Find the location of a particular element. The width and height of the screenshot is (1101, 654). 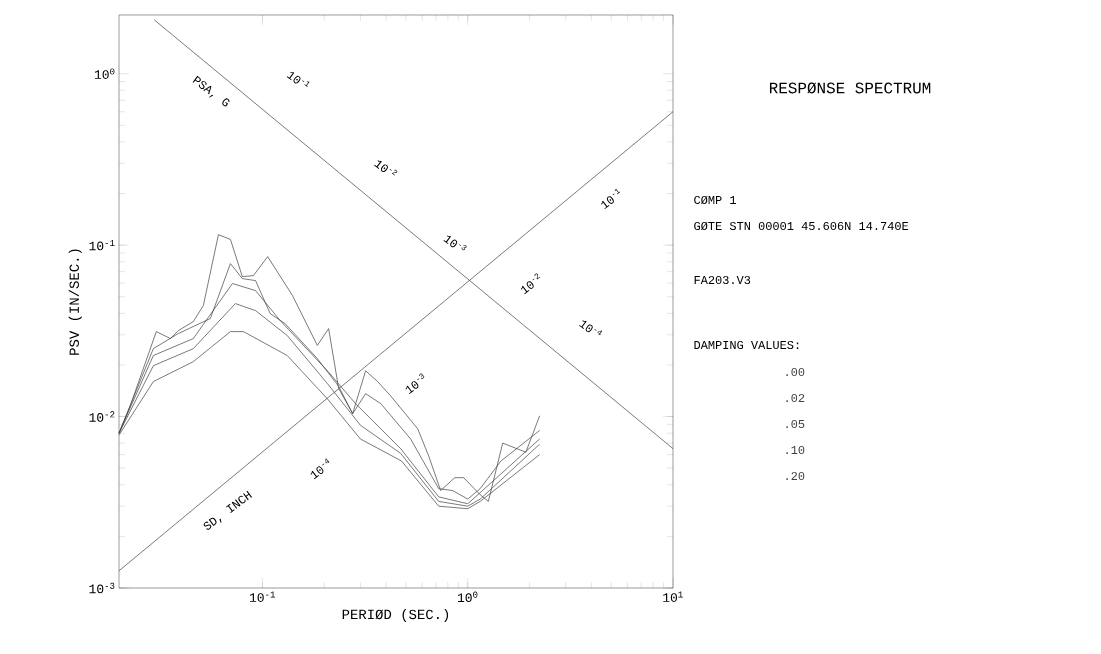

y-tick-label: 10$^{-2}$ is located at coordinates (102, 416).